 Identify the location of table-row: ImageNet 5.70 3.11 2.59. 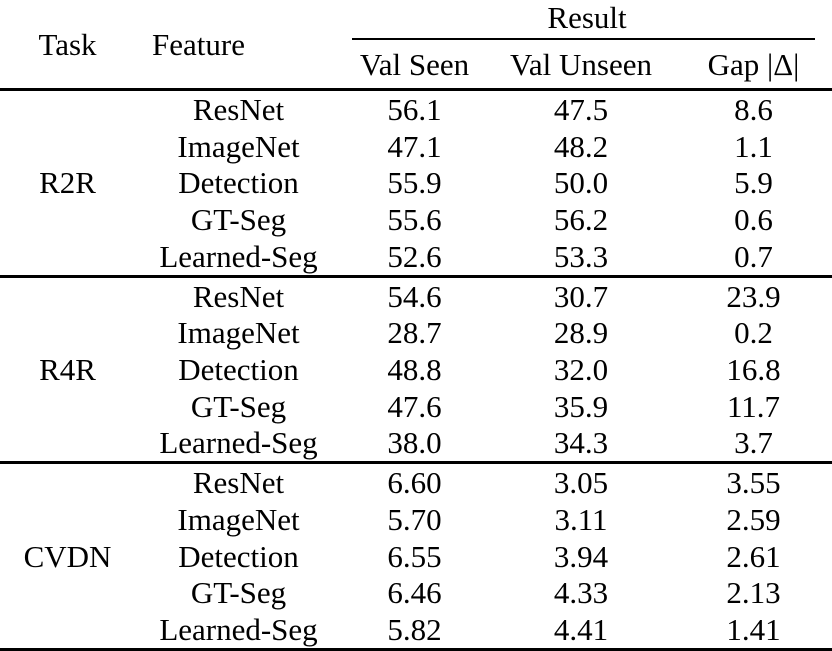
(416, 519).